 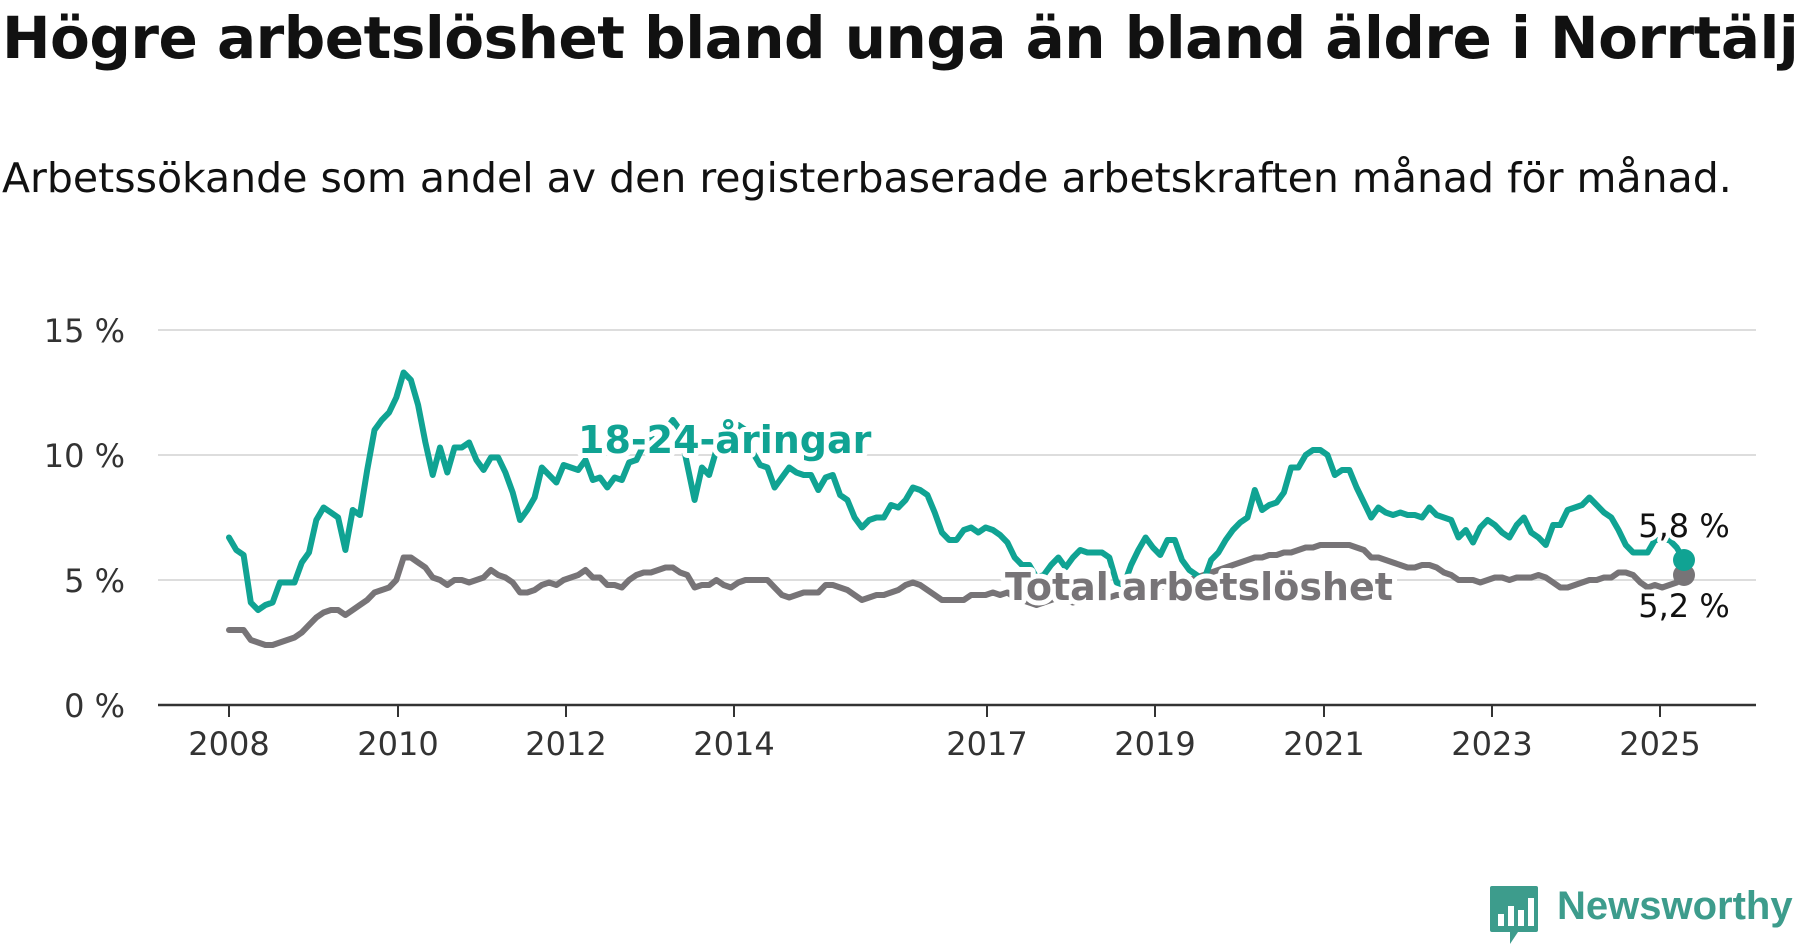 I want to click on end-label-18-24-halo: 5,8 %, so click(x=1683, y=526).